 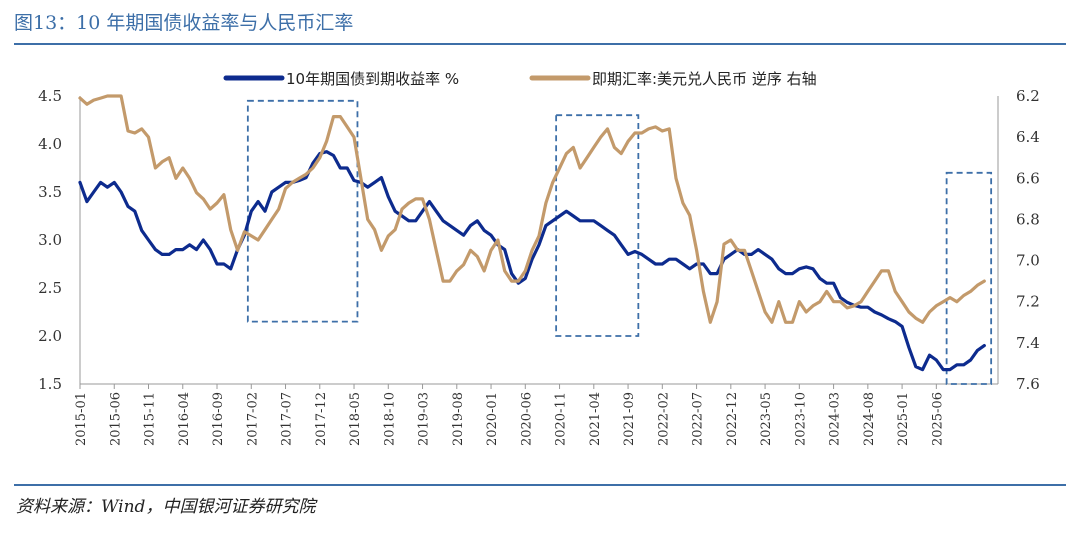 What do you see at coordinates (1028, 219) in the screenshot?
I see `right-tick-label: 6.8` at bounding box center [1028, 219].